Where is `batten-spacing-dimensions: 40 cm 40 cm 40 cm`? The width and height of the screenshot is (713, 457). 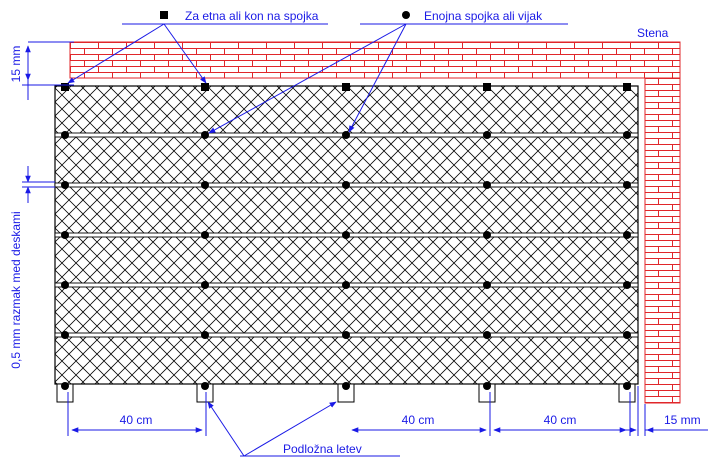
batten-spacing-dimensions: 40 cm 40 cm 40 cm is located at coordinates (349, 414).